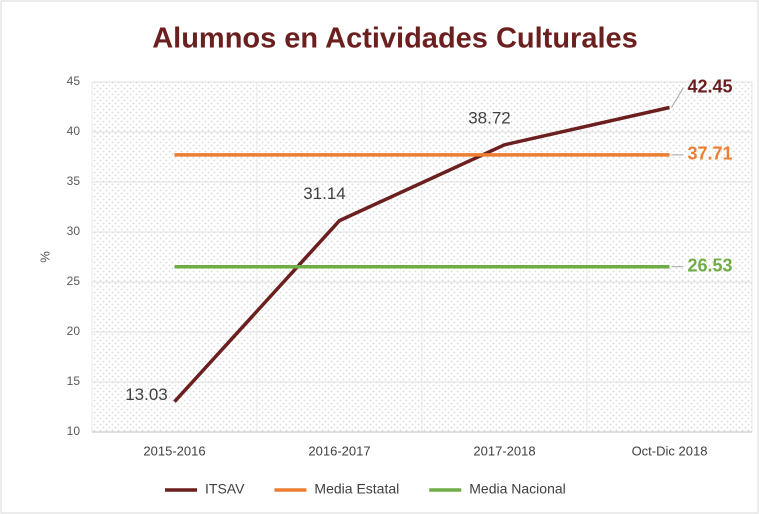  I want to click on y-tick-label: 15, so click(74, 381).